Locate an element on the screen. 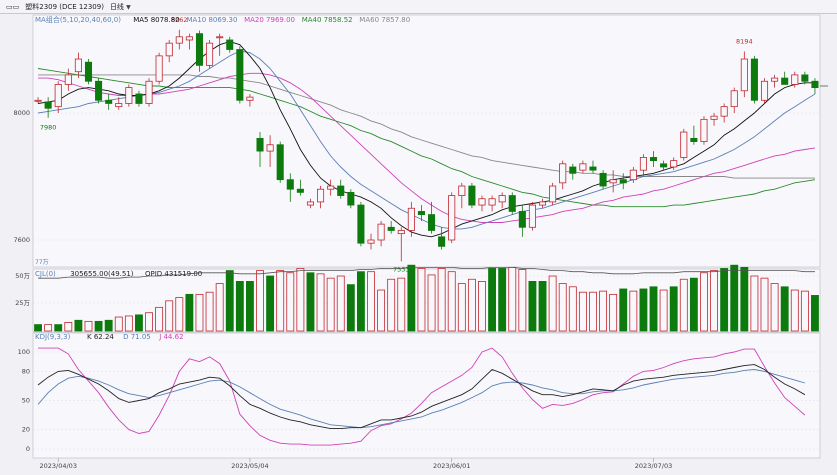 This screenshot has width=837, height=475. kdj-legend-item: D 71.05 is located at coordinates (137, 337).